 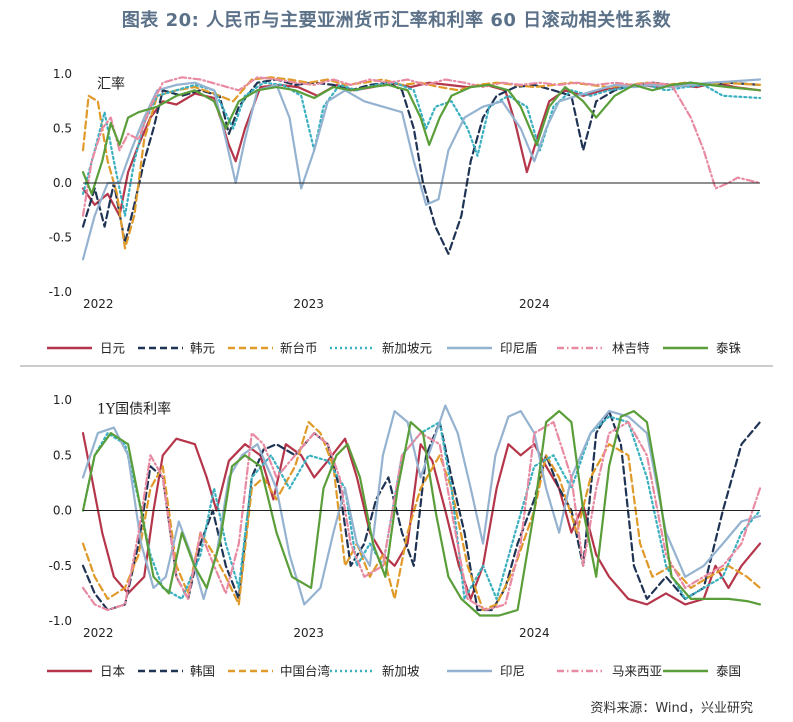 What do you see at coordinates (202, 348) in the screenshot?
I see `legend-label: 韩元` at bounding box center [202, 348].